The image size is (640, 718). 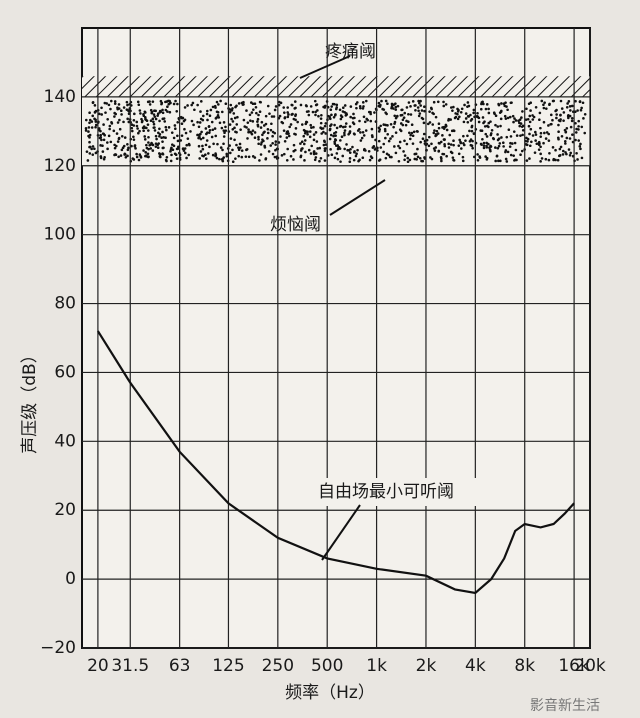 I want to click on x-tick-label: 250, so click(x=278, y=666).